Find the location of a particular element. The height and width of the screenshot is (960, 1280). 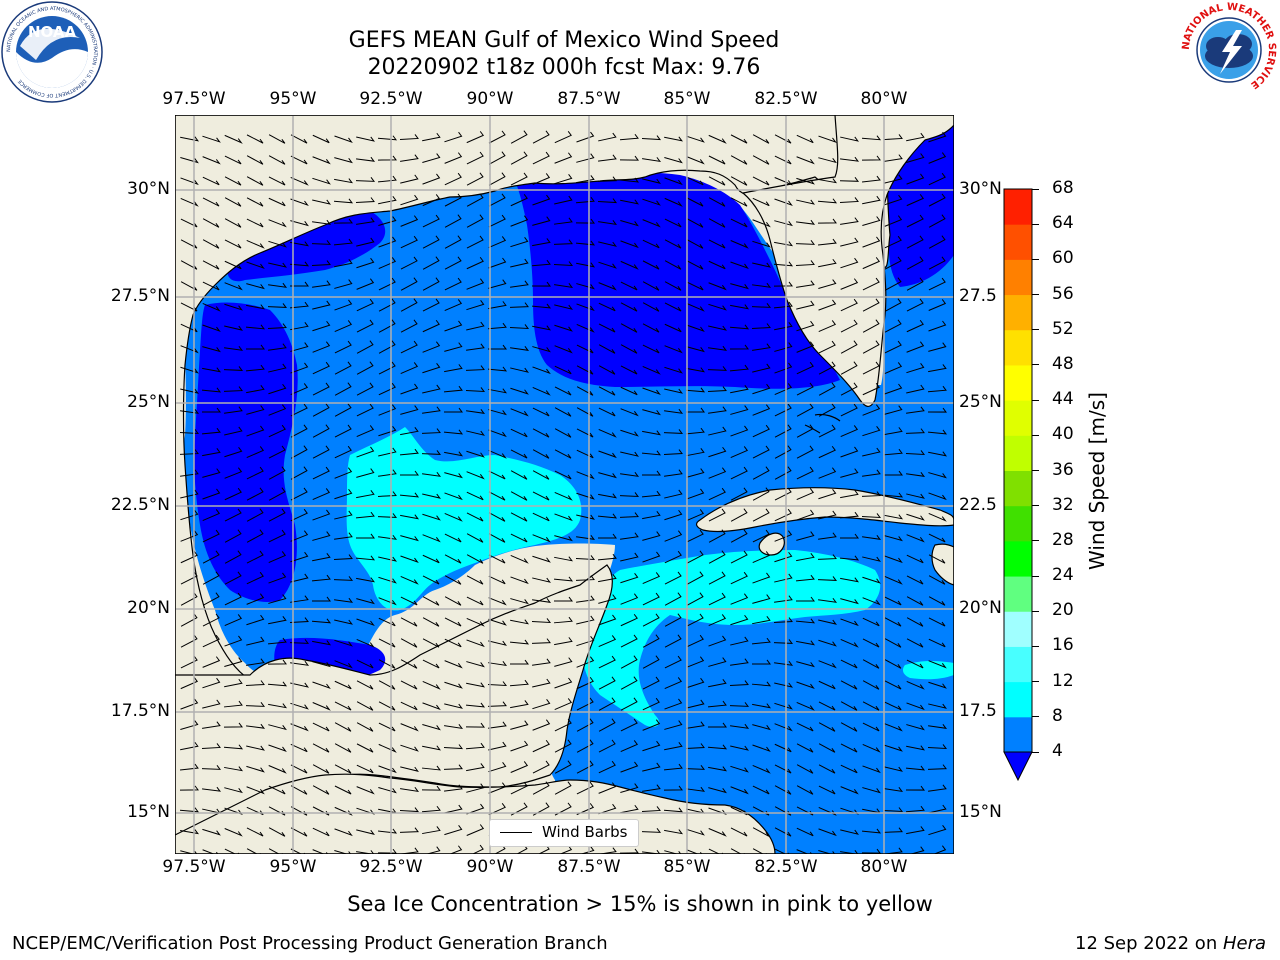

wind-barbs-legend: Wind Barbs is located at coordinates (564, 833).